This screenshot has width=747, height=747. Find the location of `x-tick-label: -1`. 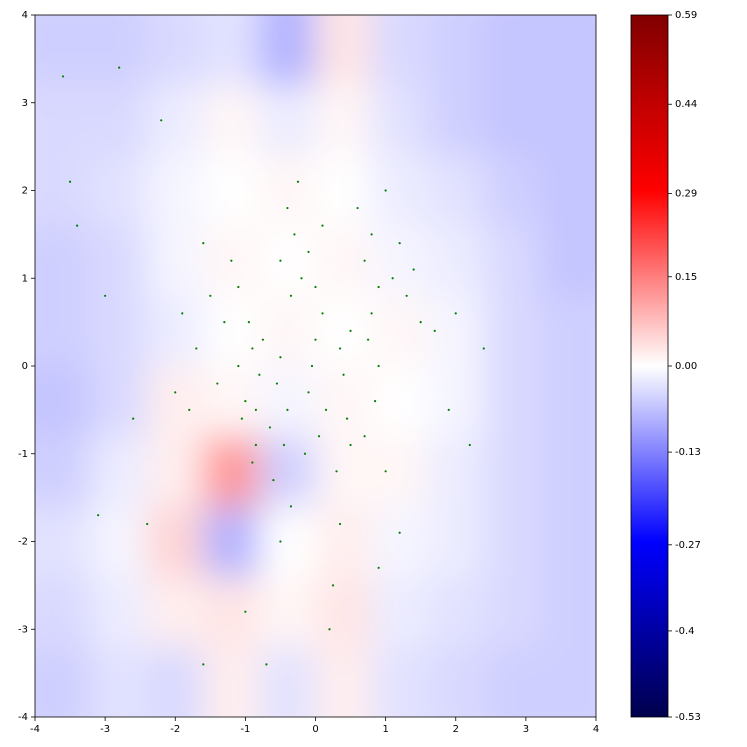

x-tick-label: -1 is located at coordinates (245, 729).